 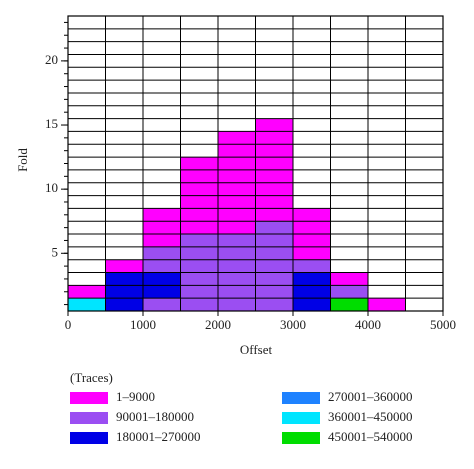 I want to click on legend-title: (Traces), so click(x=91, y=377).